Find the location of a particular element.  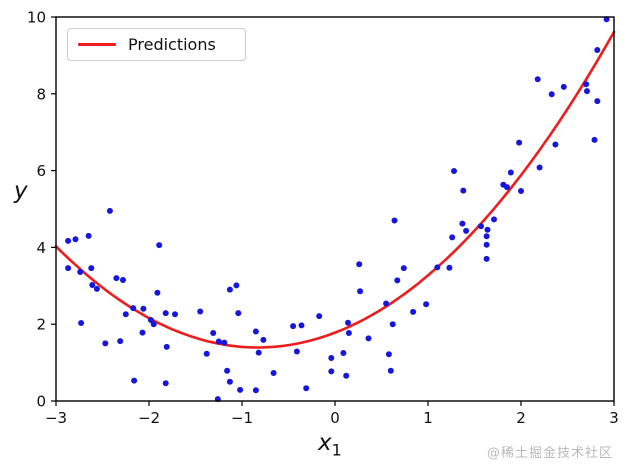

x-tick-label: 1 is located at coordinates (428, 418).